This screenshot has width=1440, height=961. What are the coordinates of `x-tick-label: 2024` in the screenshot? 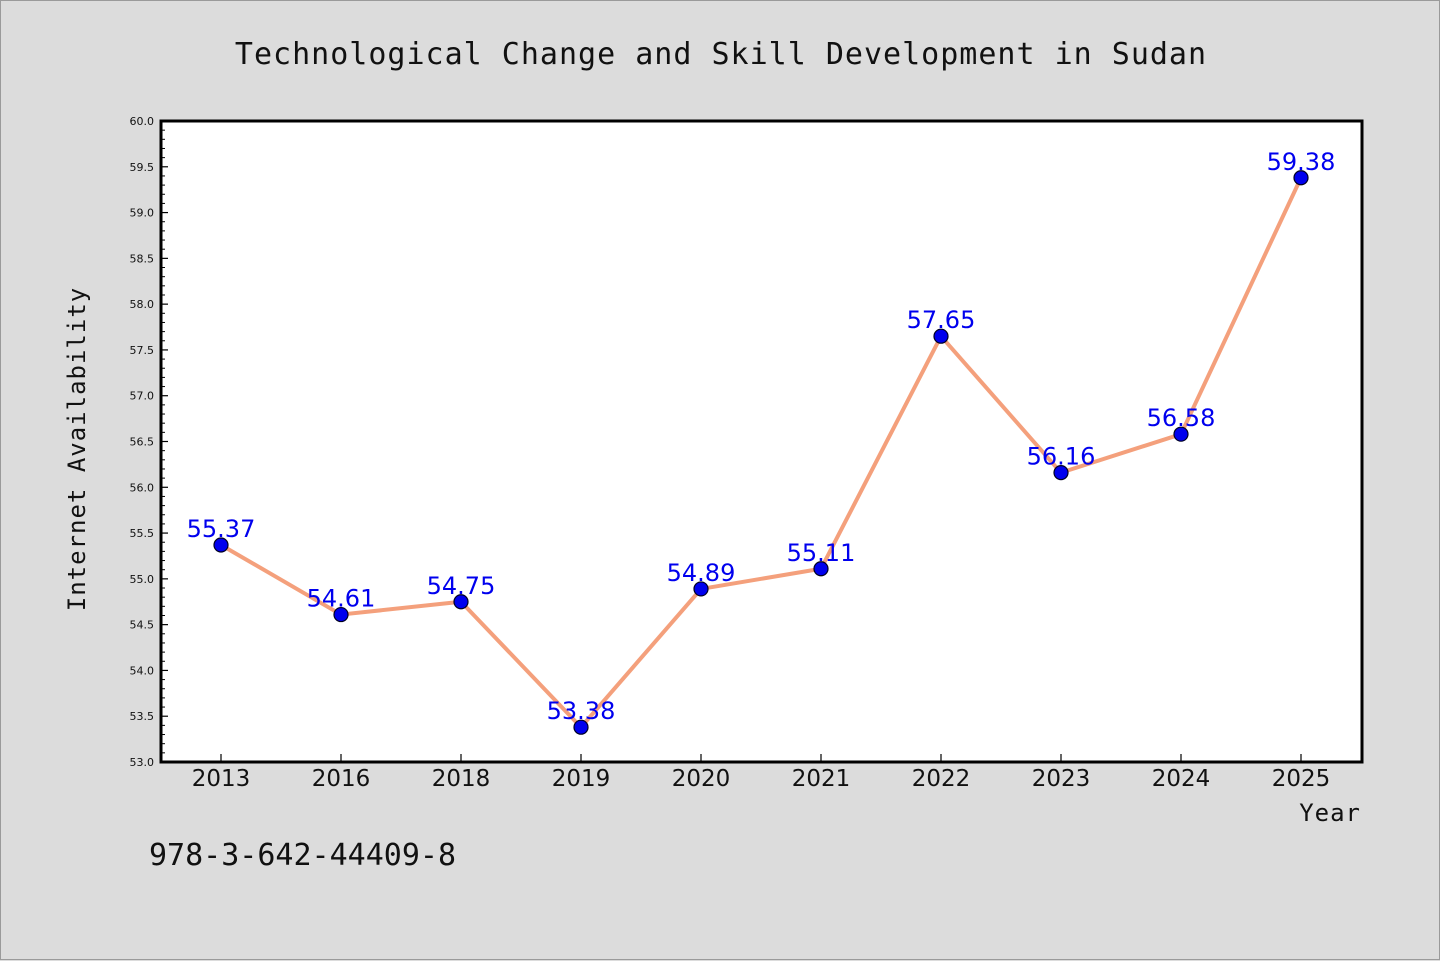 It's located at (1181, 779).